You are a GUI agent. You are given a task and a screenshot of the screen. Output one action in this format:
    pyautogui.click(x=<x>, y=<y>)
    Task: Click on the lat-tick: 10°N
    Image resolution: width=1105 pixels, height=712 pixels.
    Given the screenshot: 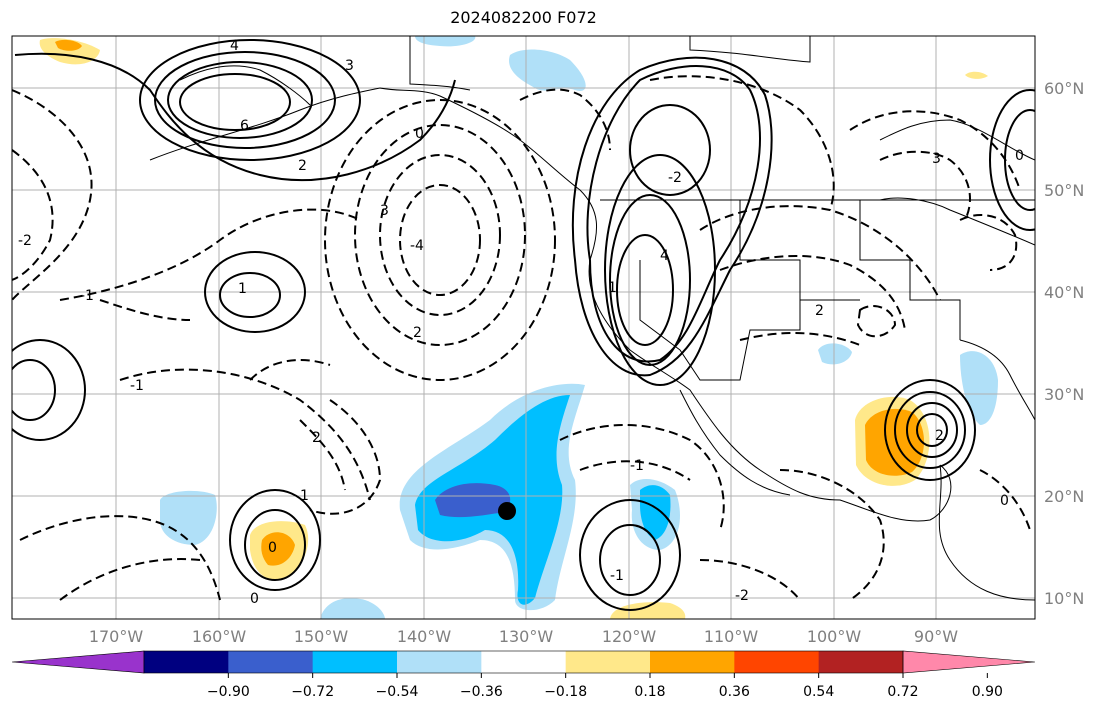 What is the action you would take?
    pyautogui.click(x=1064, y=598)
    